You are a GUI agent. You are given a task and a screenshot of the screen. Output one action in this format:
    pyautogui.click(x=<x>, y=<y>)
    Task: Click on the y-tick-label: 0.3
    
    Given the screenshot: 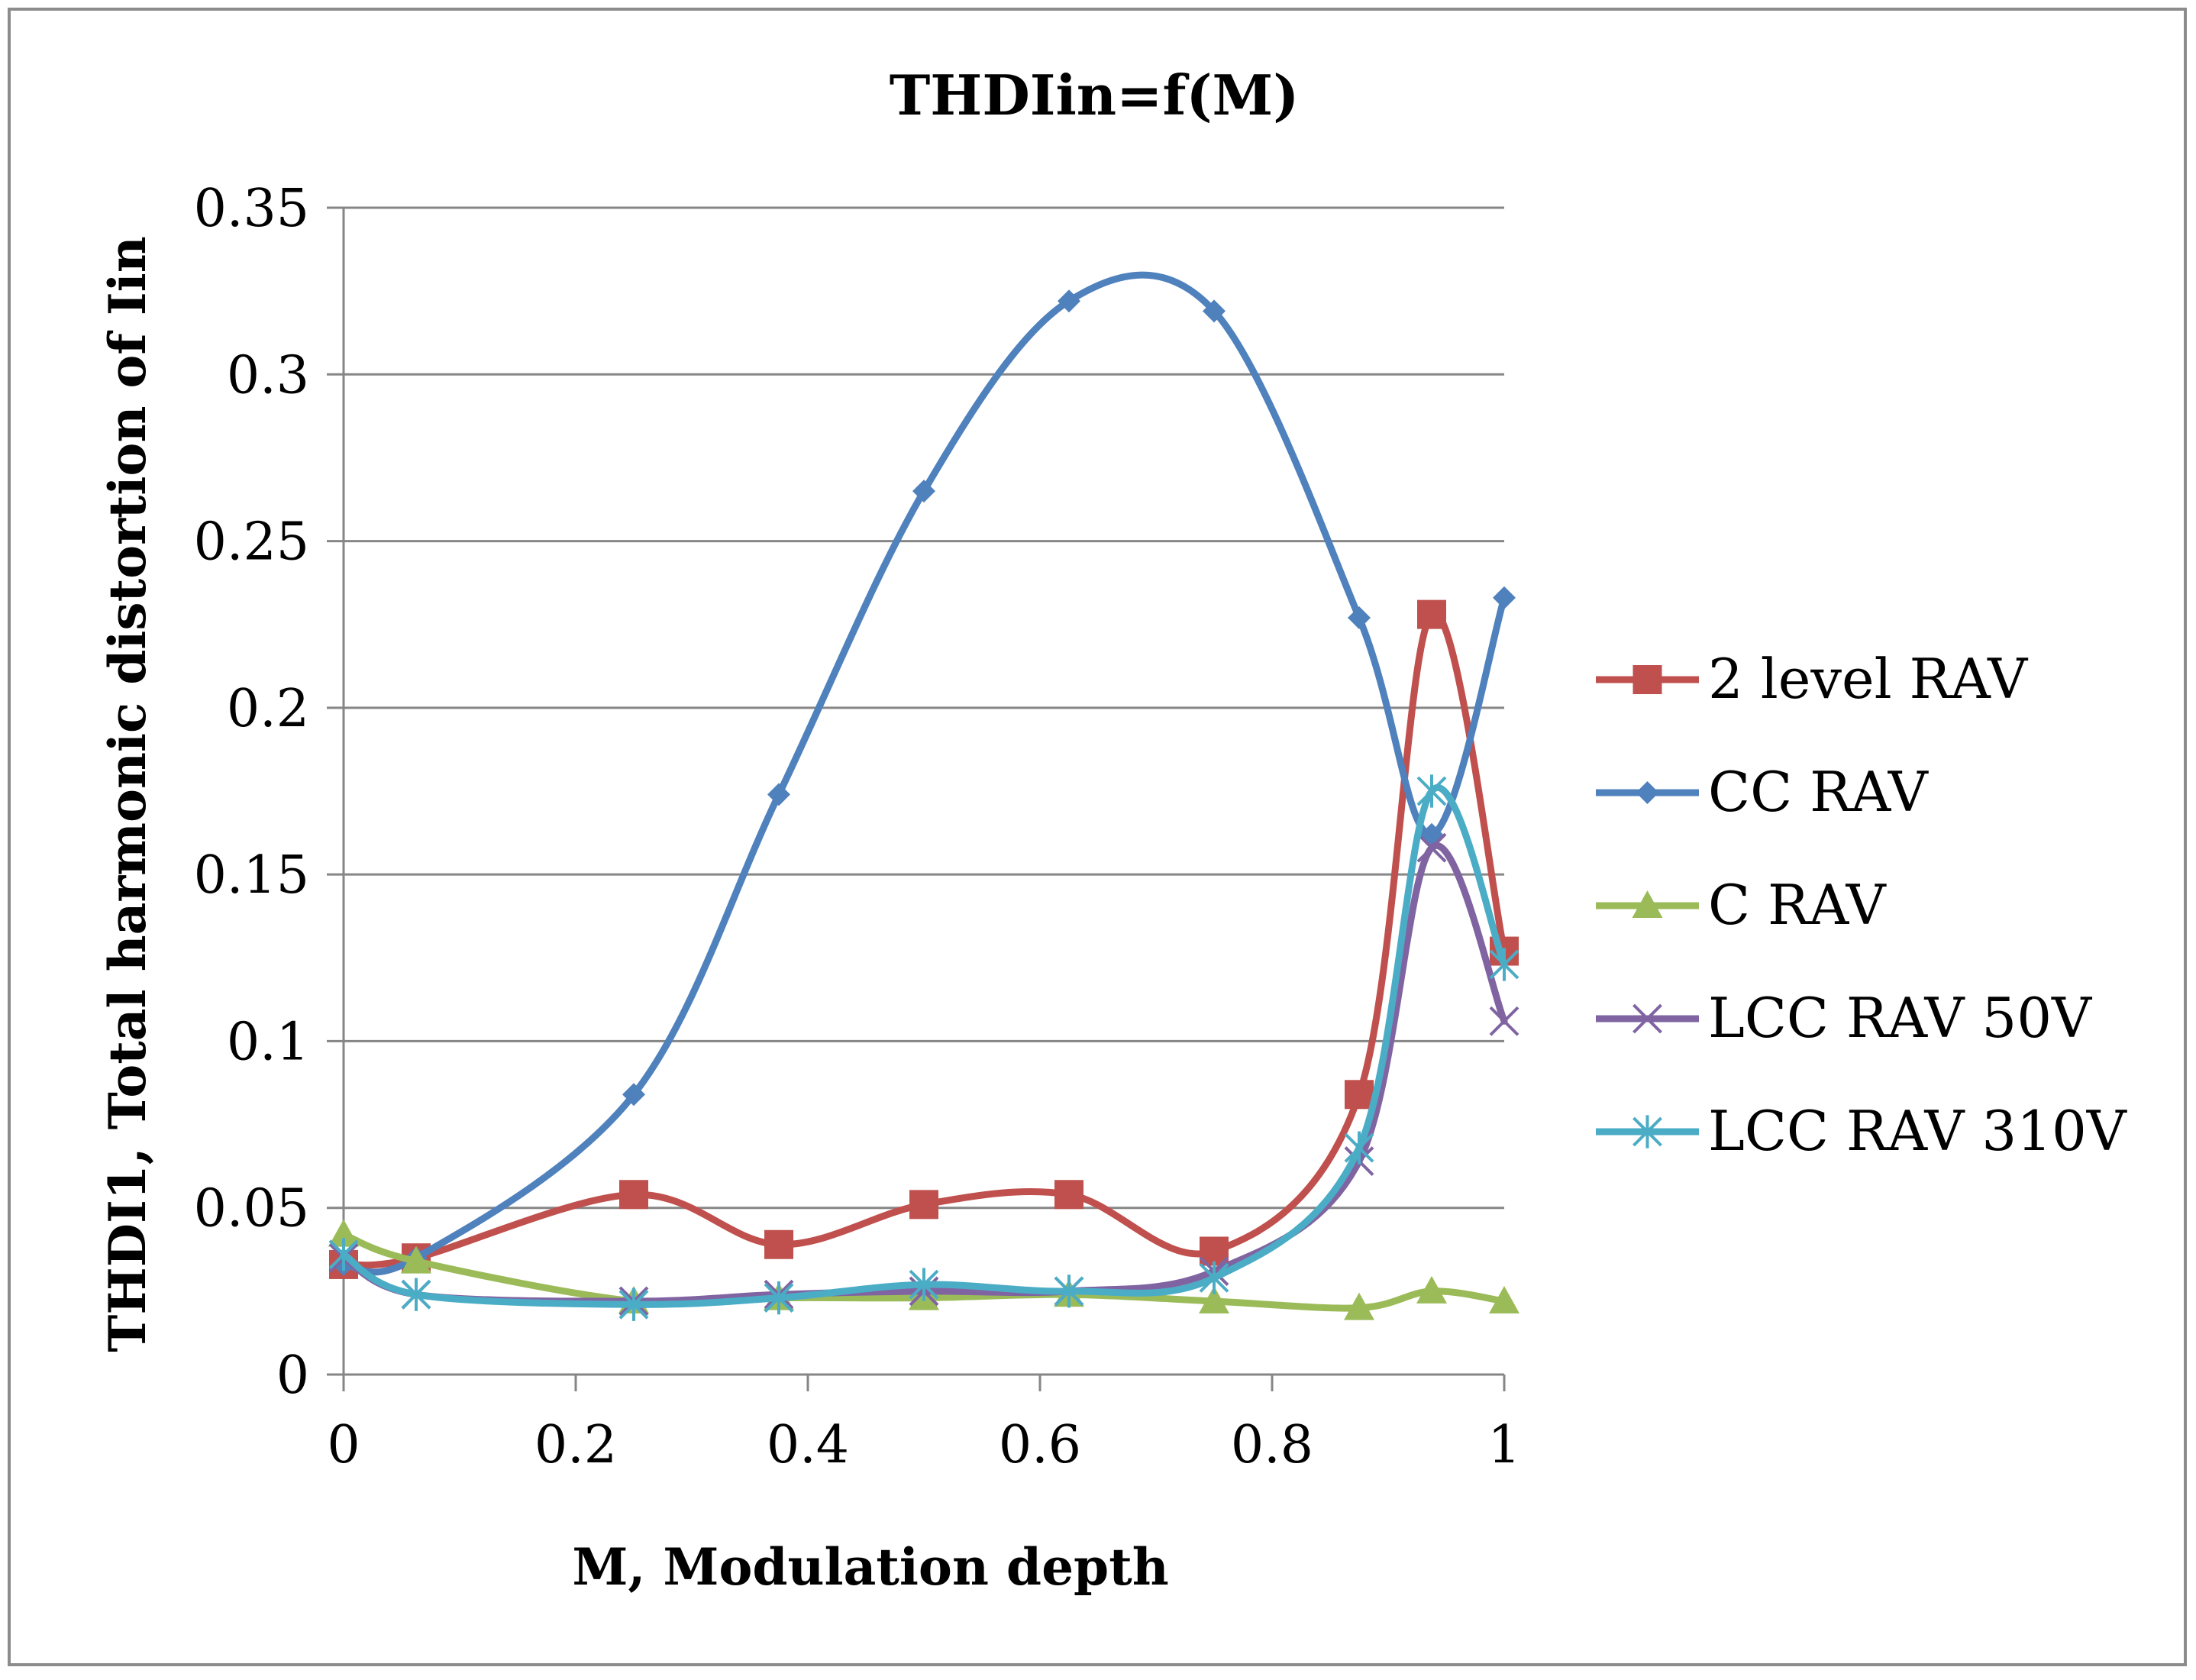 What is the action you would take?
    pyautogui.click(x=268, y=375)
    